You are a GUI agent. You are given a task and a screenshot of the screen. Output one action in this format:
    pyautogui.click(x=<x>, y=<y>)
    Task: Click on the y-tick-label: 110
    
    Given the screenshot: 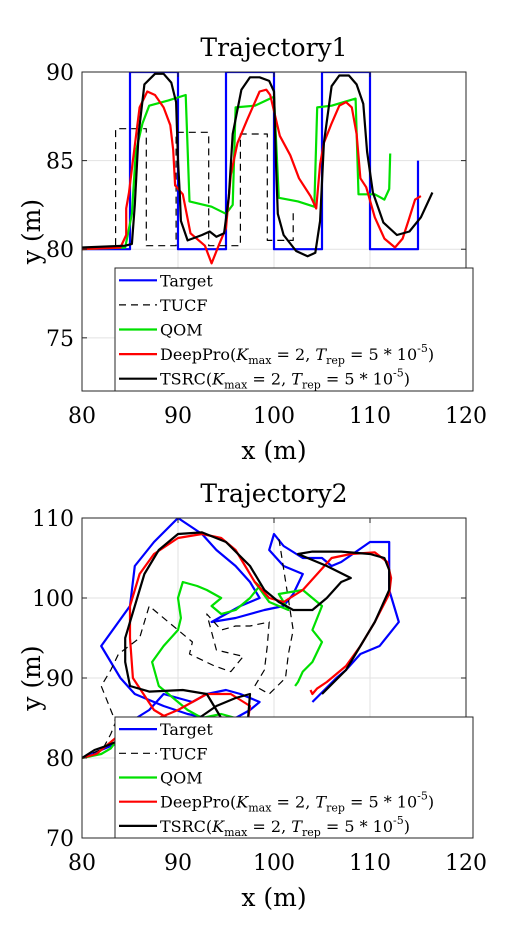 What is the action you would take?
    pyautogui.click(x=53, y=519)
    